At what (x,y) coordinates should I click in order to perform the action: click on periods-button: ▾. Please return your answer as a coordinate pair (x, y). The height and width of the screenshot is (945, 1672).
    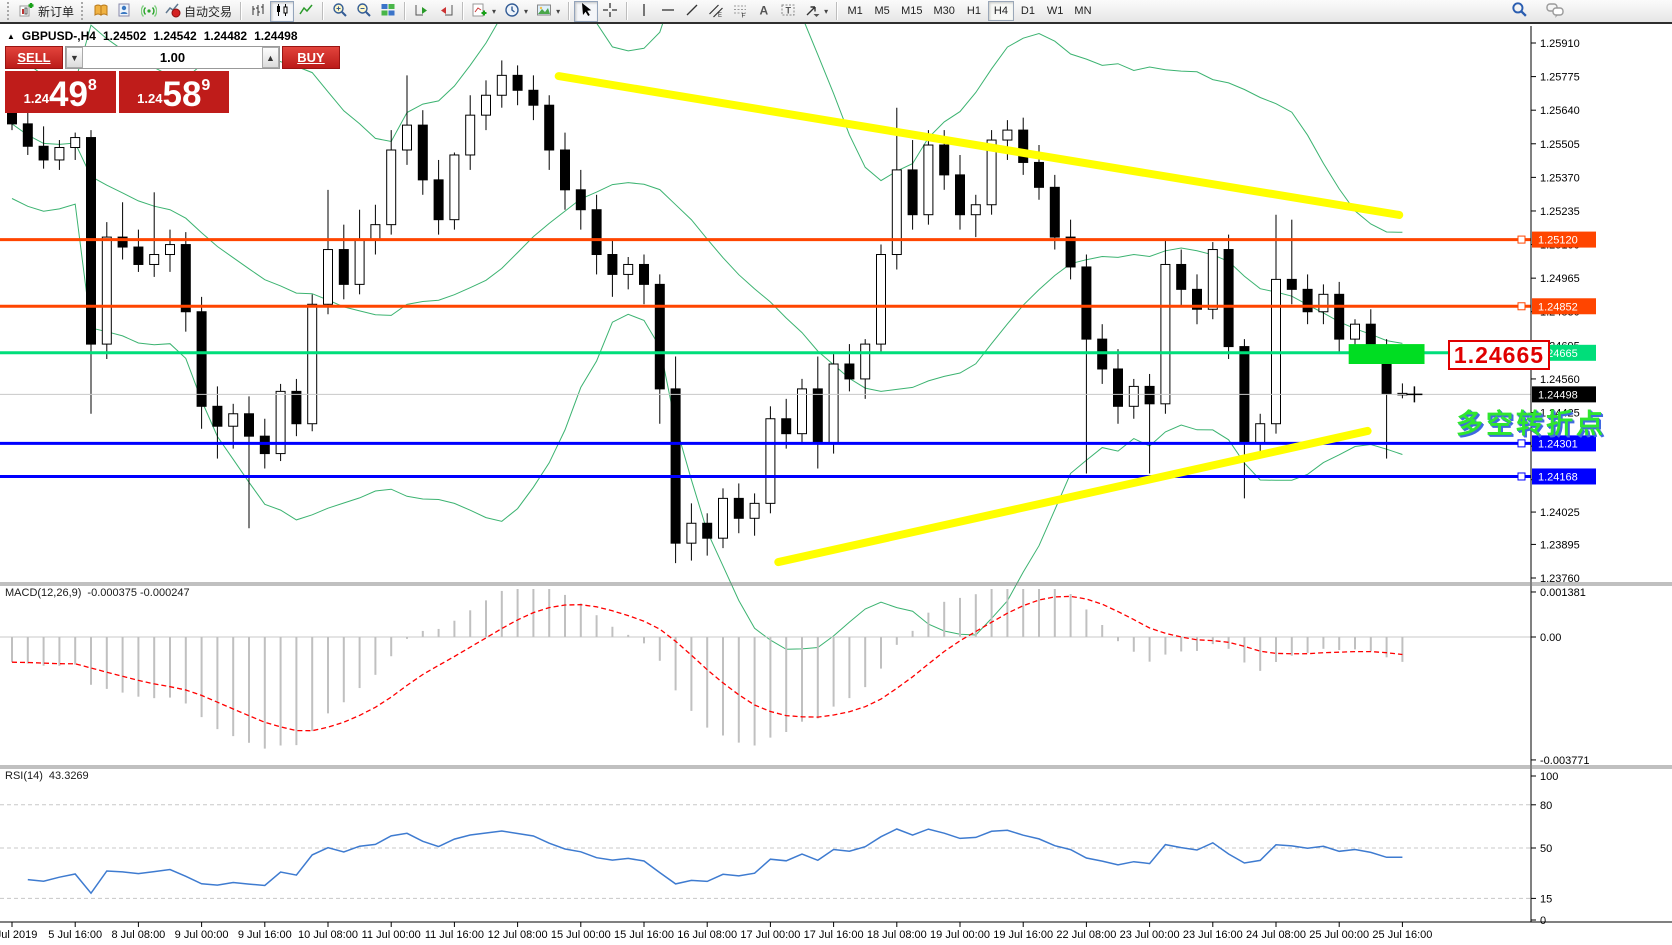
    Looking at the image, I should click on (516, 11).